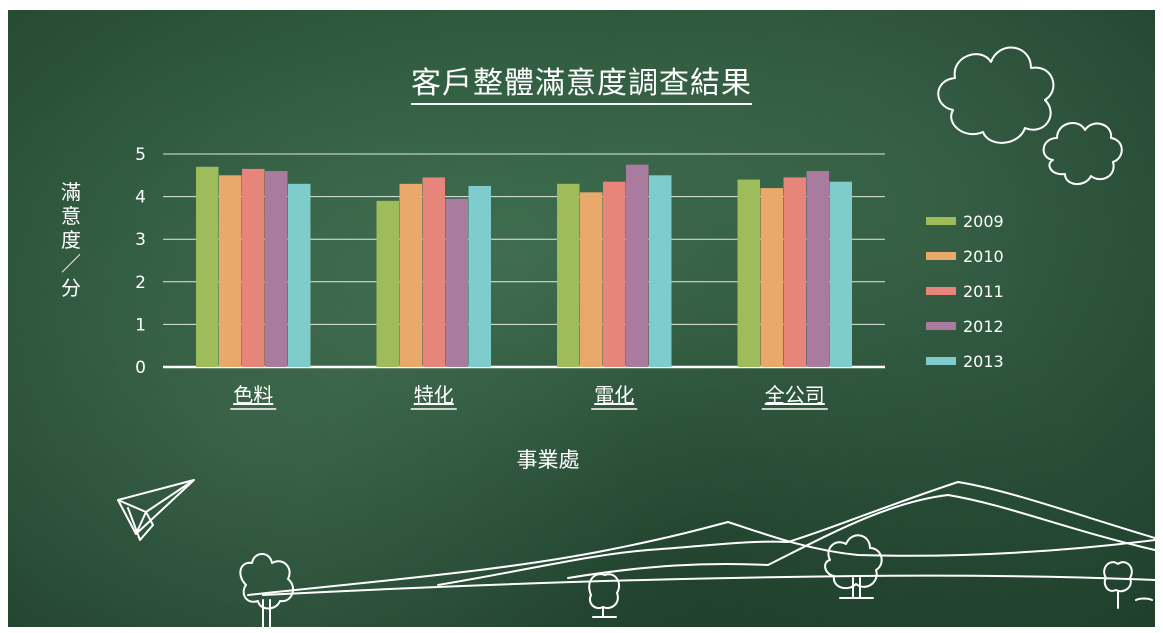 This screenshot has height=633, width=1163. What do you see at coordinates (983, 361) in the screenshot?
I see `legend-label-2013: 2013` at bounding box center [983, 361].